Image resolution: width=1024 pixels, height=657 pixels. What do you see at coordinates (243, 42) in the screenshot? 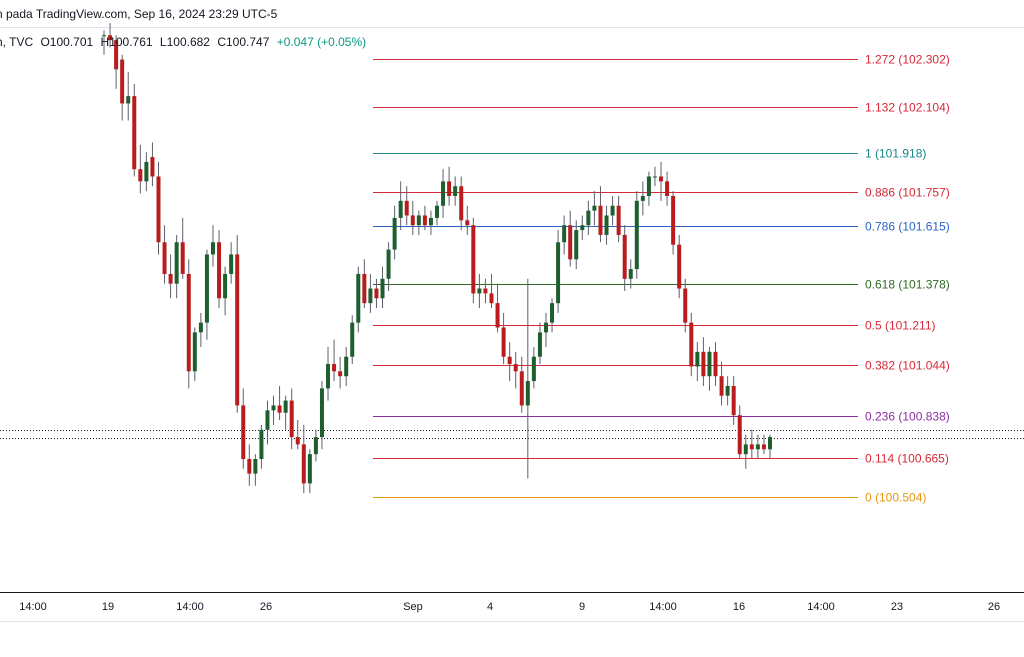
I see `legend-close: C100.747` at bounding box center [243, 42].